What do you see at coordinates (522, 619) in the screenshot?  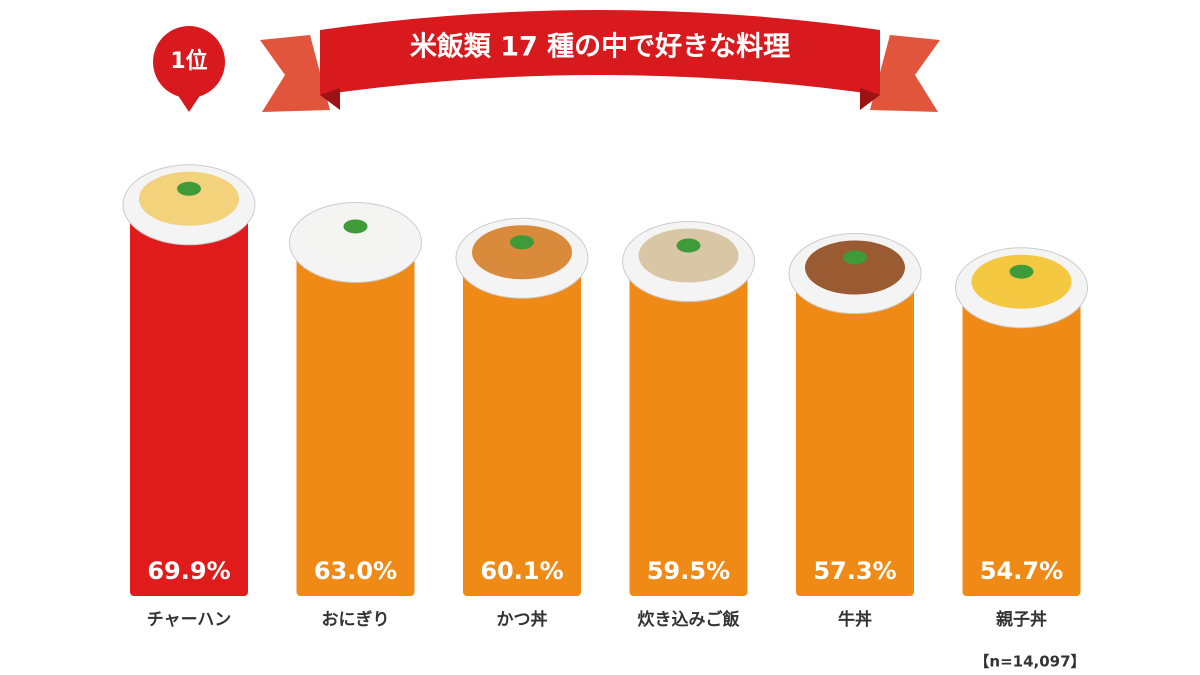 I see `x-tick-label: かつ丼` at bounding box center [522, 619].